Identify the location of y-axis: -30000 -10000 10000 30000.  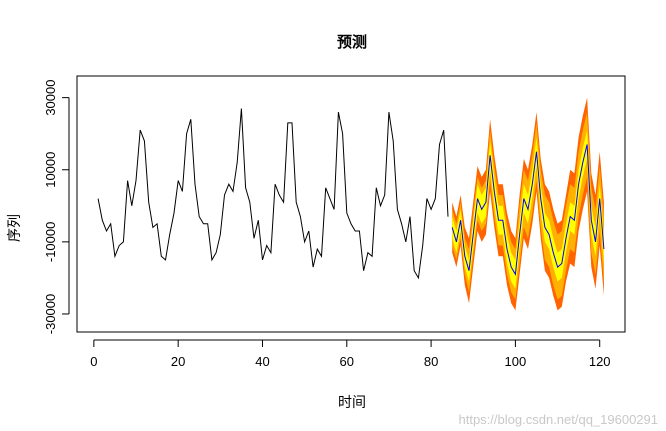
(56, 207).